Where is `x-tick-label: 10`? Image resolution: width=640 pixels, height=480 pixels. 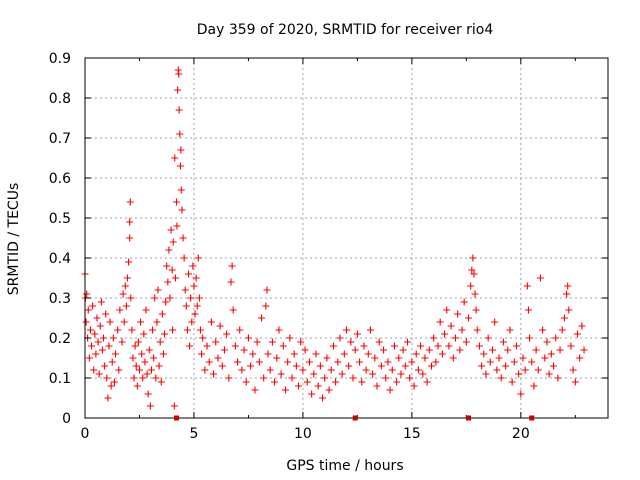
x-tick-label: 10 is located at coordinates (303, 434).